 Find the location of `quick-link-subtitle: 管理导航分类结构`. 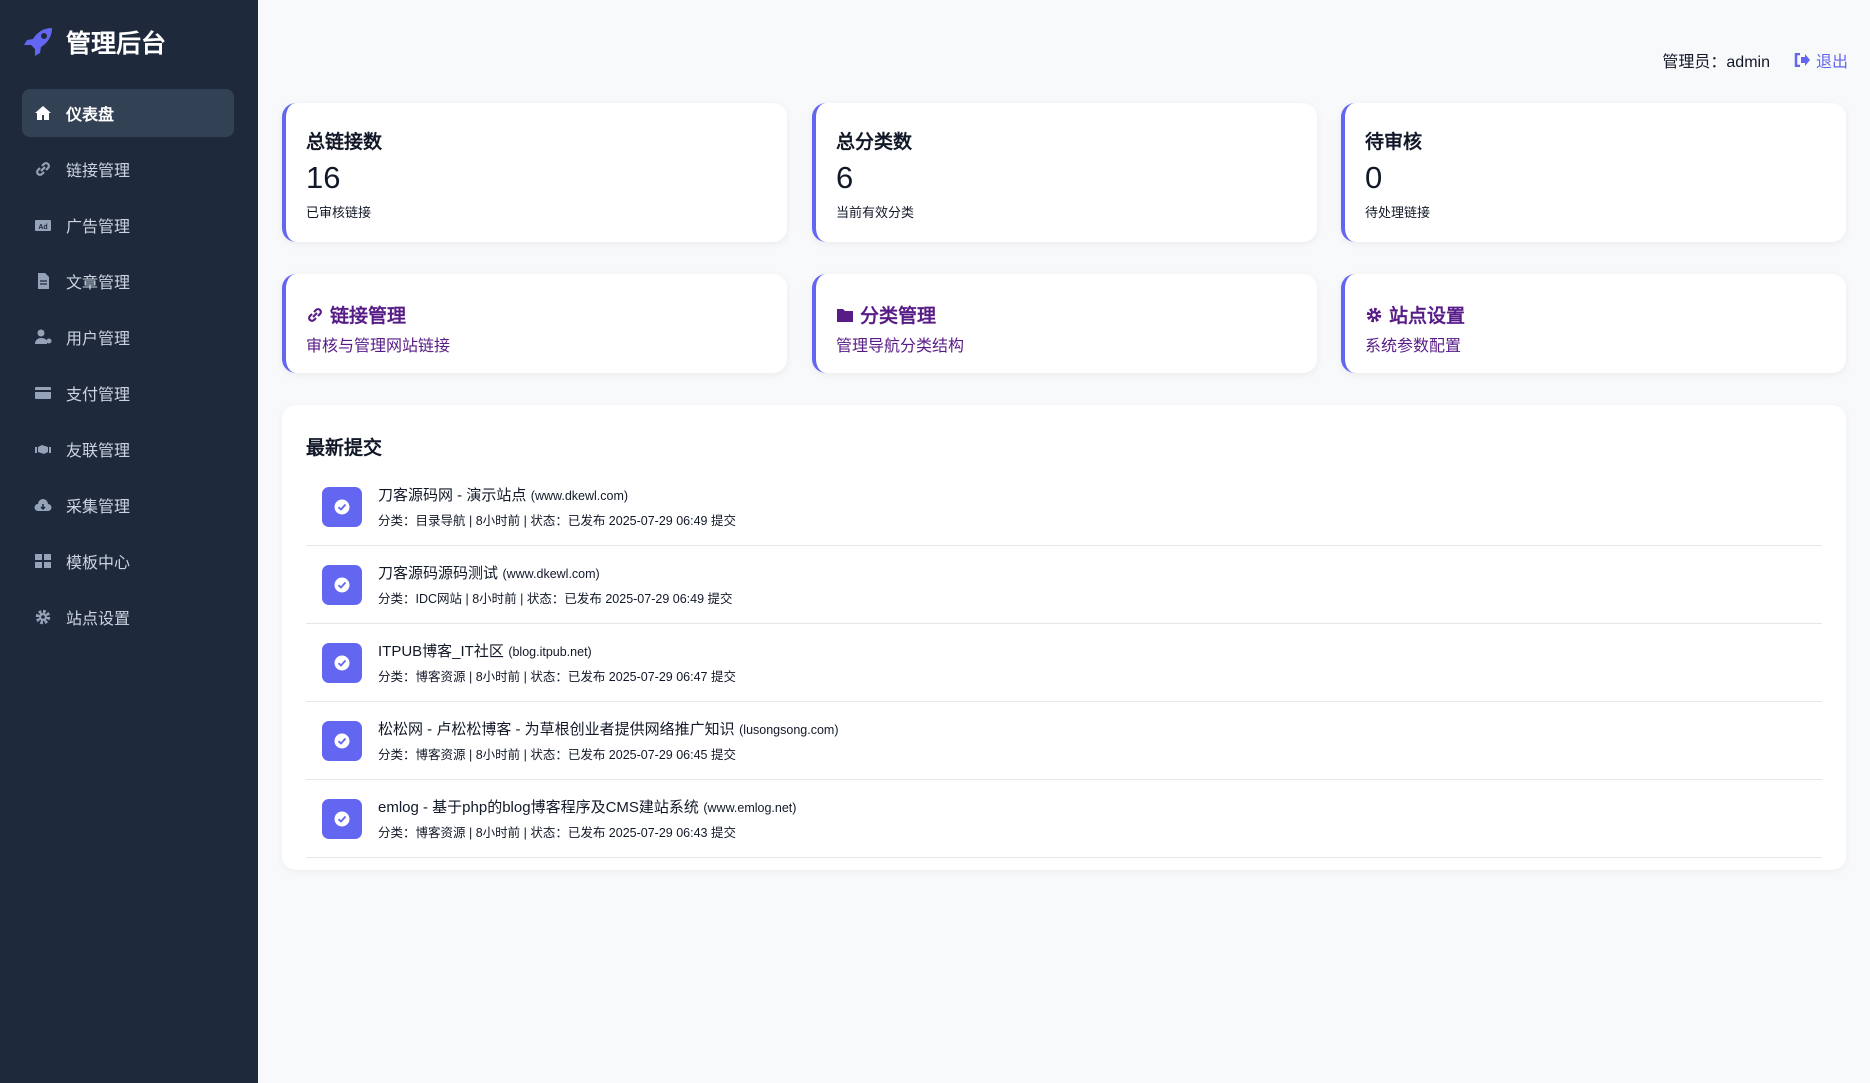

quick-link-subtitle: 管理导航分类结构 is located at coordinates (900, 346).